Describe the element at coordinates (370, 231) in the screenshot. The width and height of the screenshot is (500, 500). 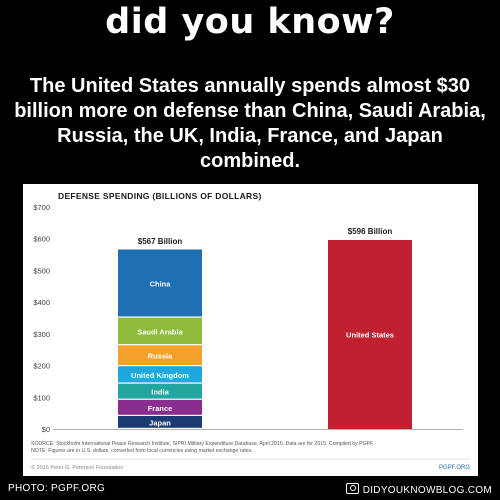
I see `bar-value-label: $596 Billion` at that location.